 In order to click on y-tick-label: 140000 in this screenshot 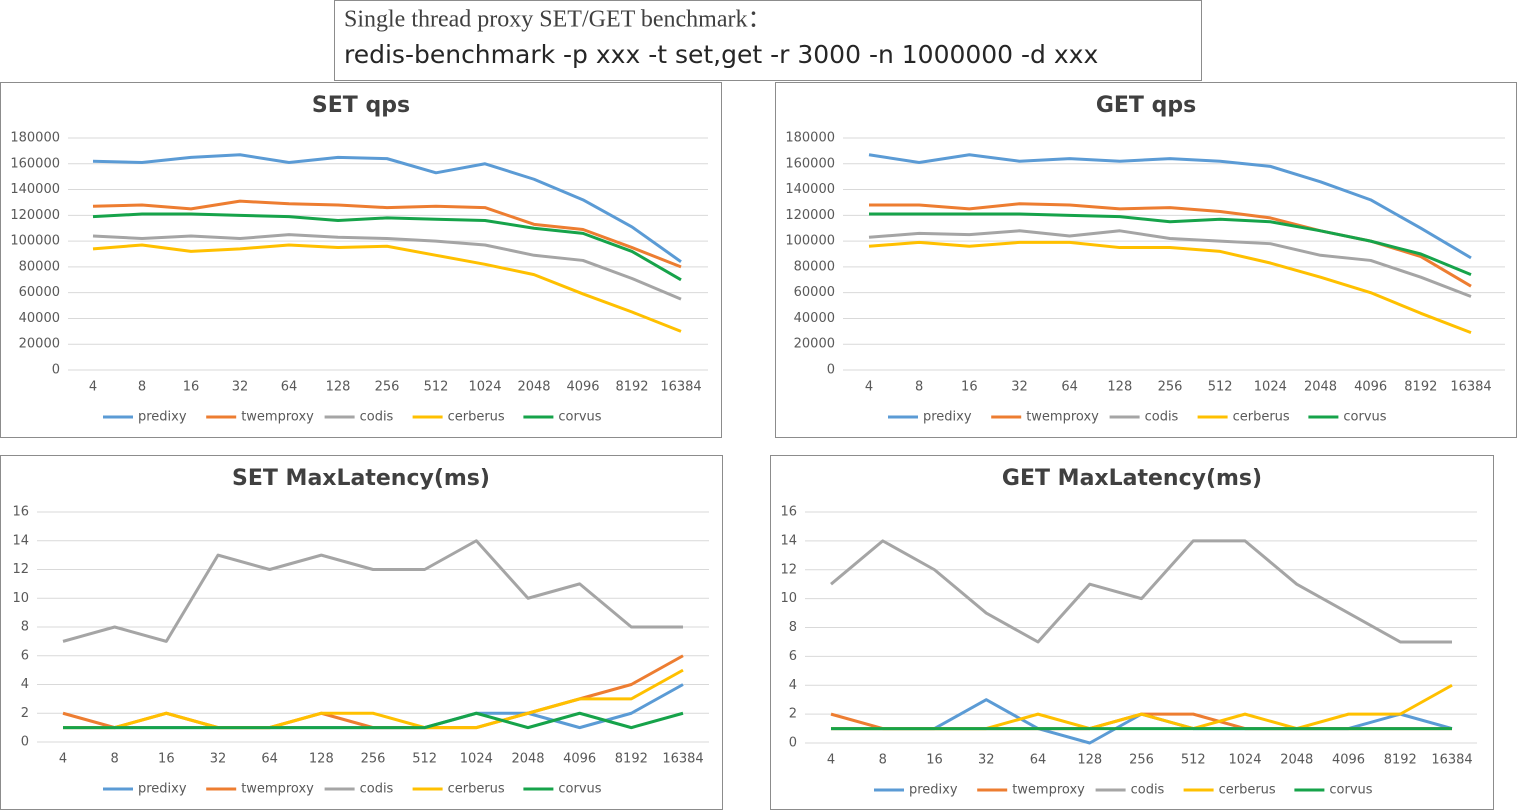, I will do `click(35, 189)`.